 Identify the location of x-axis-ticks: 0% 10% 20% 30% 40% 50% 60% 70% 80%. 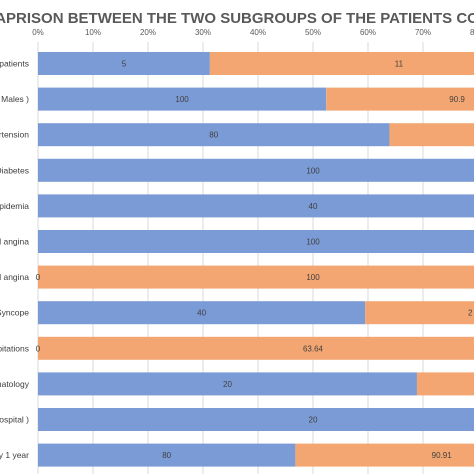
(253, 32).